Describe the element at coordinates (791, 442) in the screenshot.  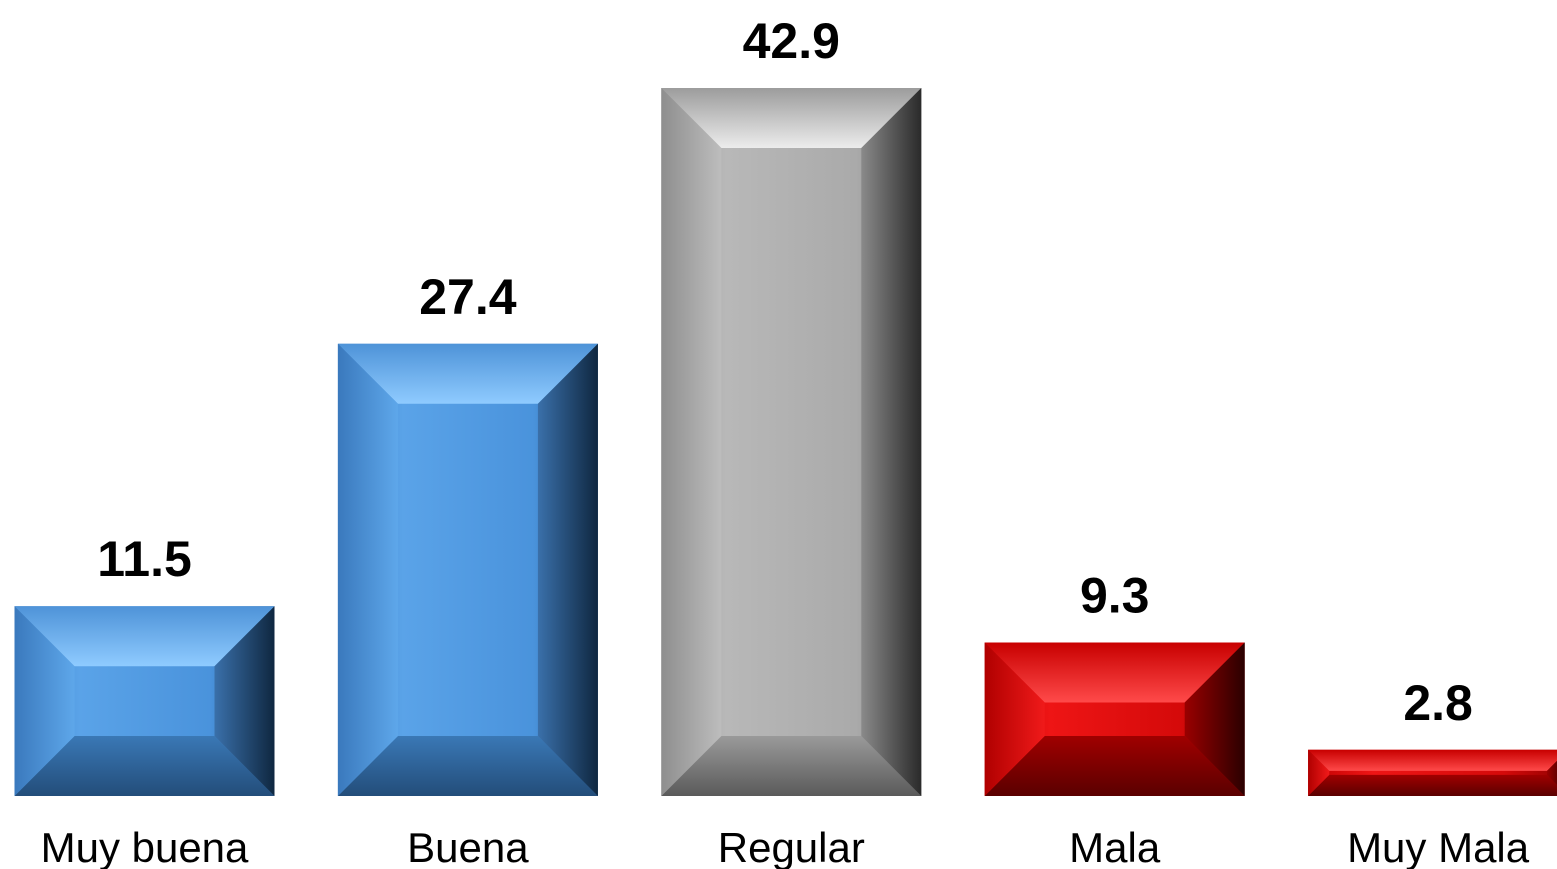
I see `bar-regular` at that location.